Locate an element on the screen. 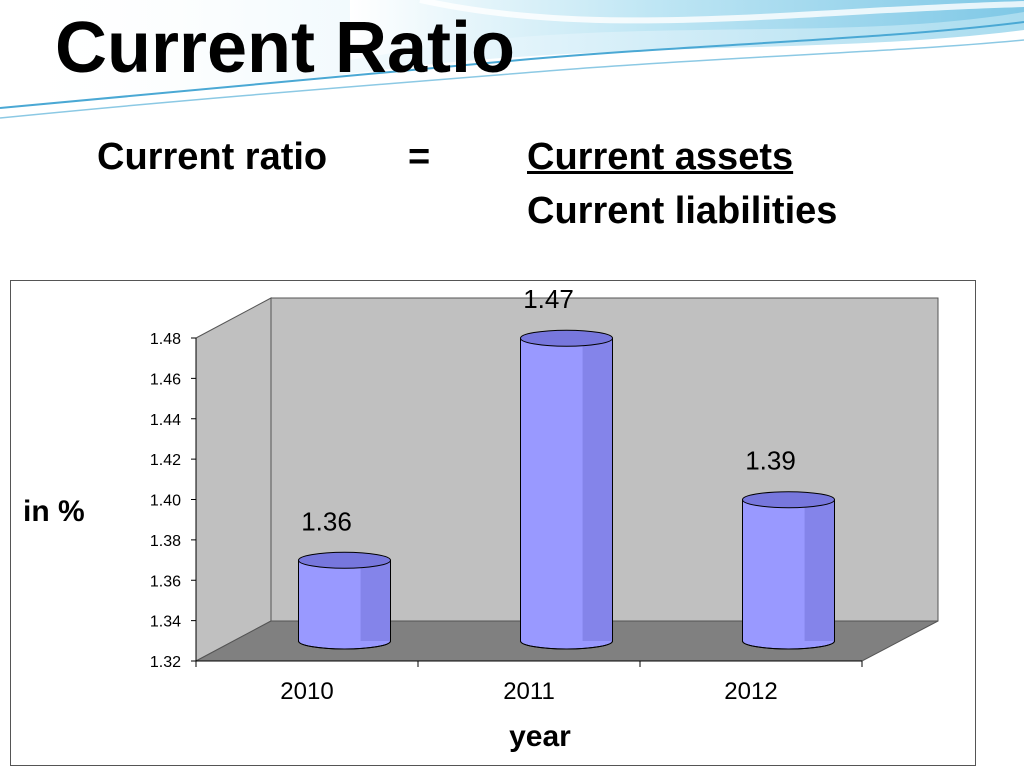 This screenshot has height=768, width=1024. y-tick-label: 1.36 is located at coordinates (165, 581).